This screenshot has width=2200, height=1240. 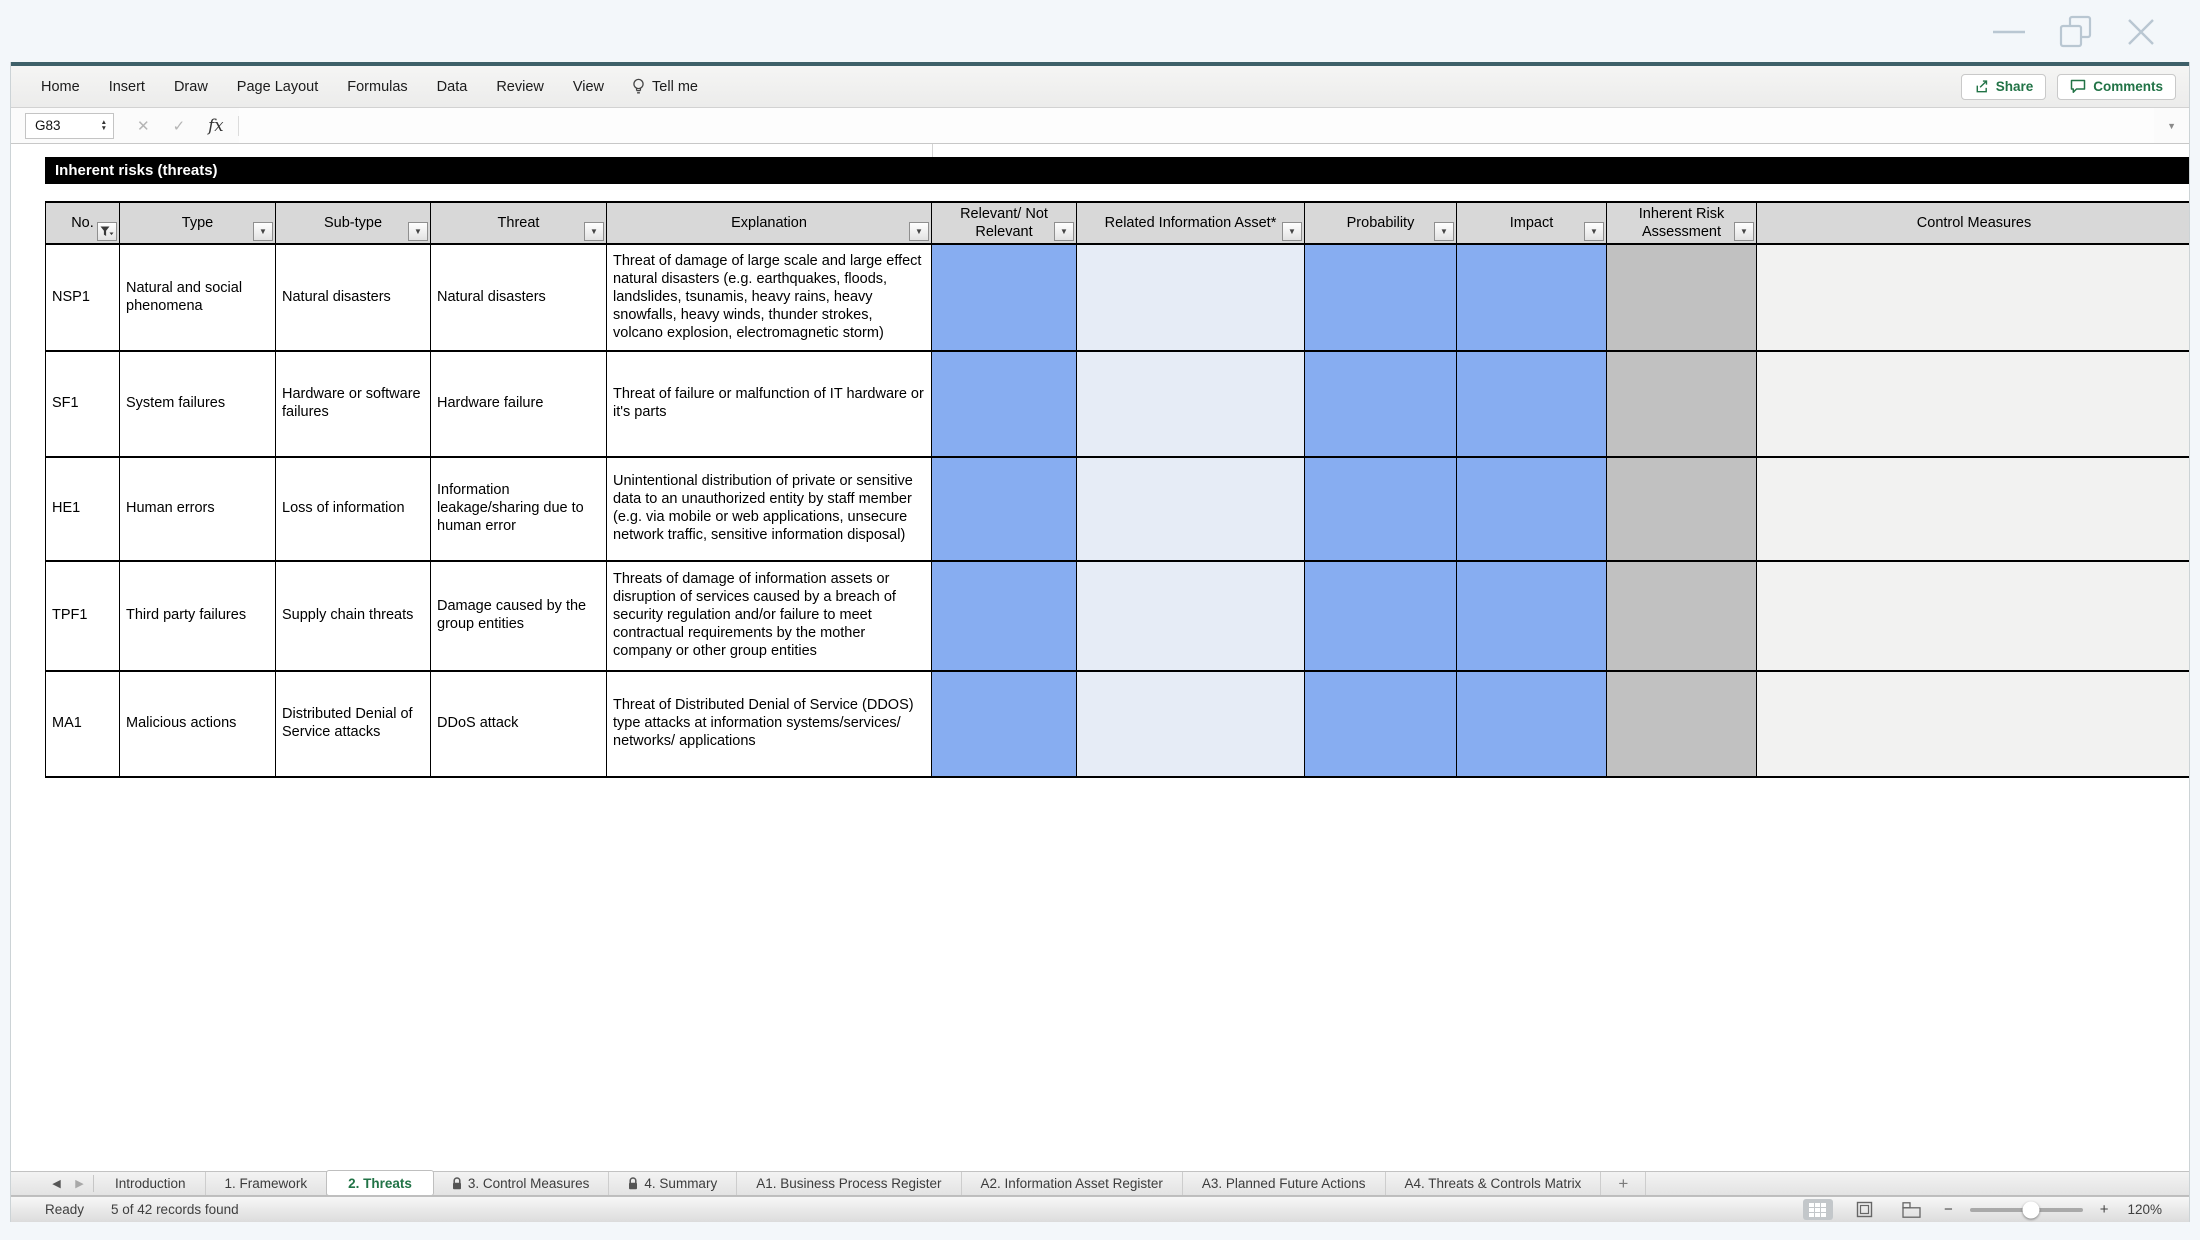 I want to click on zoom-slider, so click(x=2026, y=1209).